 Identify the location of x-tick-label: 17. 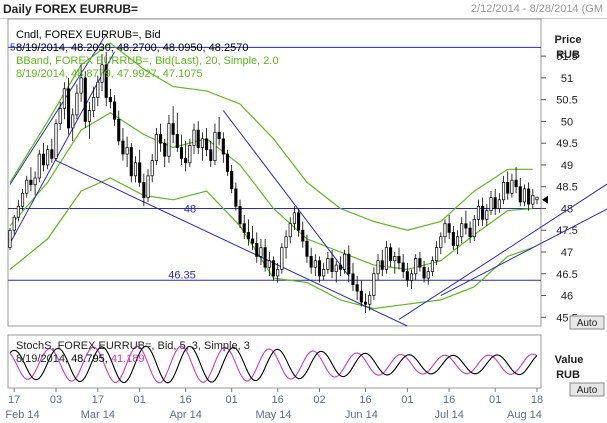
(14, 400).